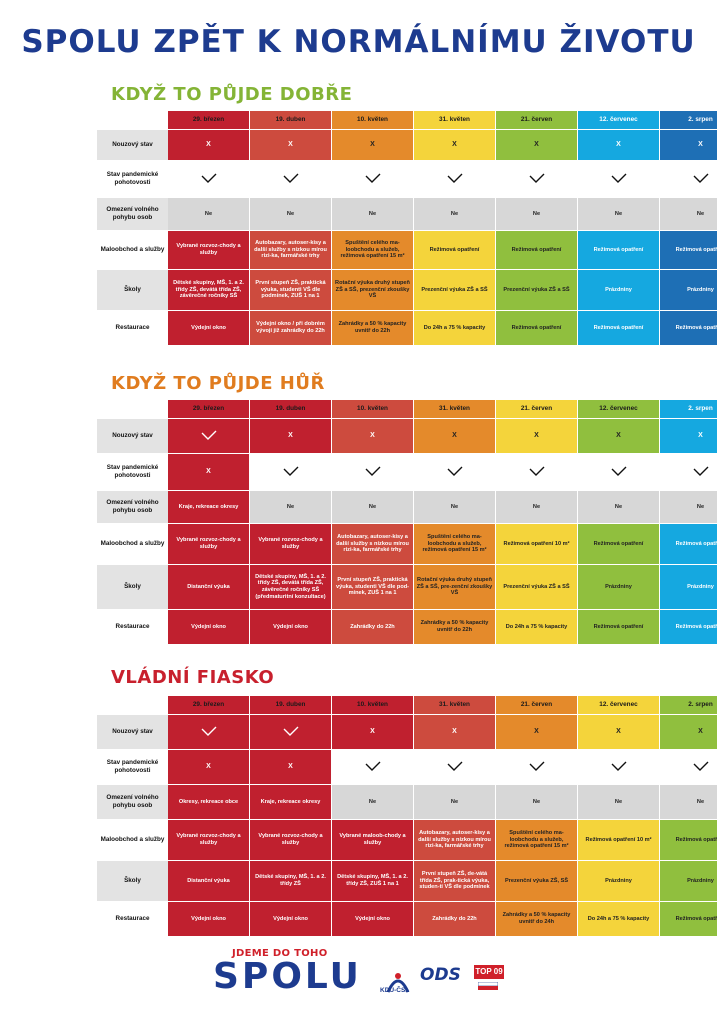  What do you see at coordinates (132, 179) in the screenshot?
I see `row-label-stav-pandemicke-pohotovosti: Stav pandemické pohotovosti` at bounding box center [132, 179].